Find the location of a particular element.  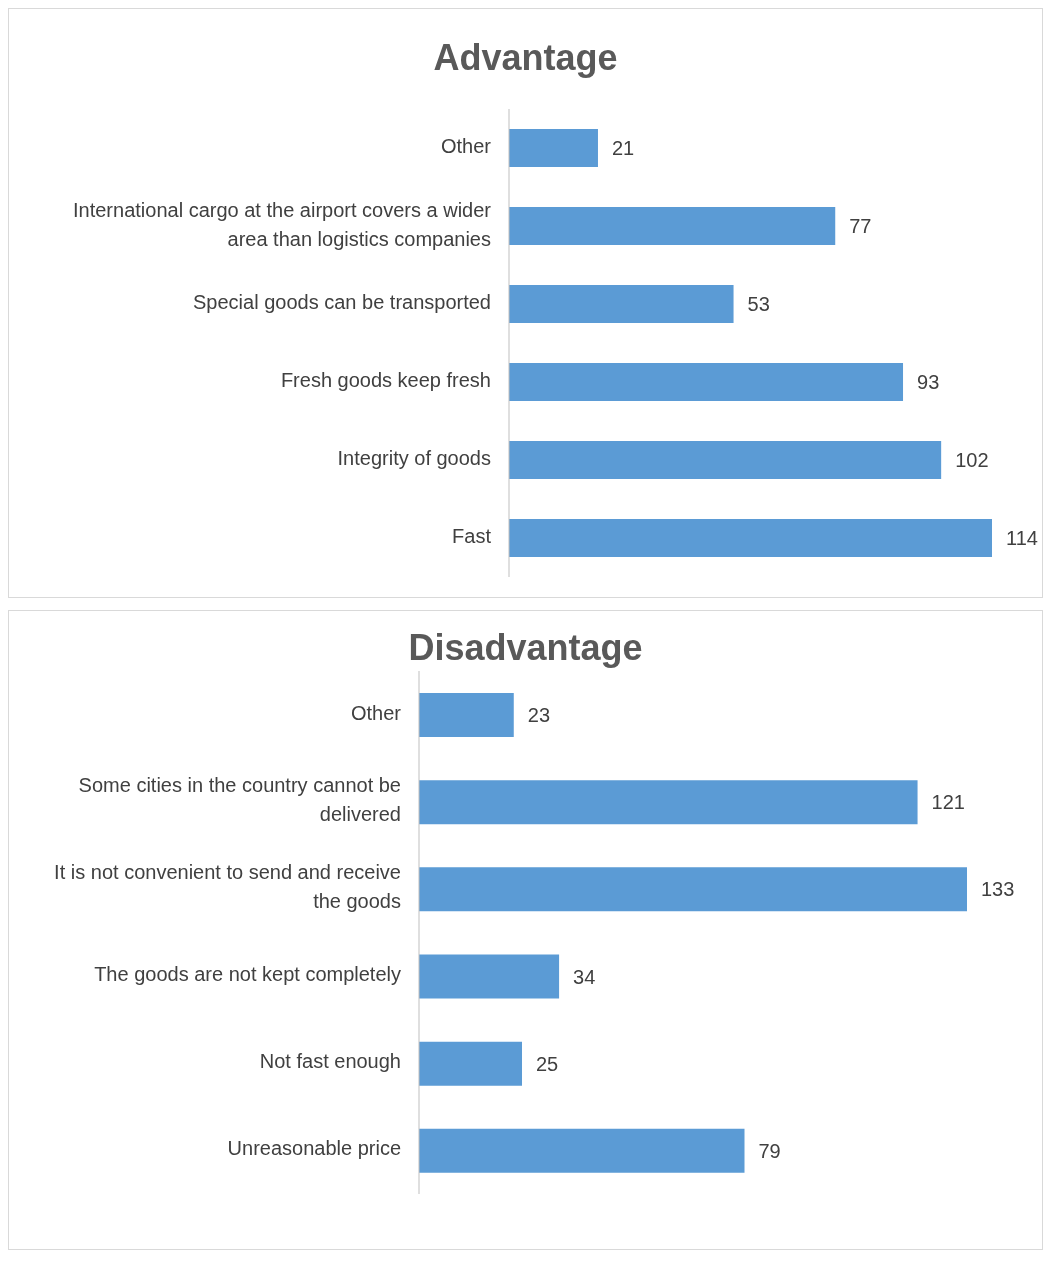

y-tick-label: Some cities in the country cannot be delivered is located at coordinates (239, 800).